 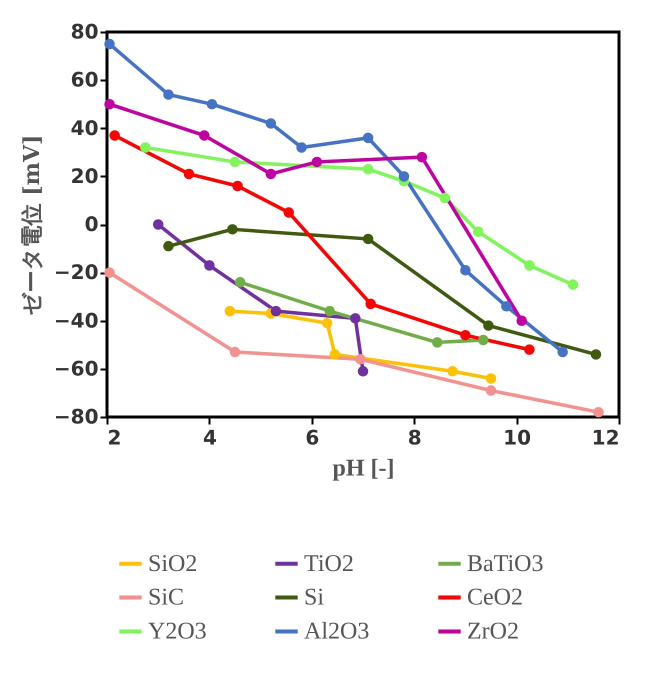 I want to click on x-tick-label: 10, so click(x=517, y=438).